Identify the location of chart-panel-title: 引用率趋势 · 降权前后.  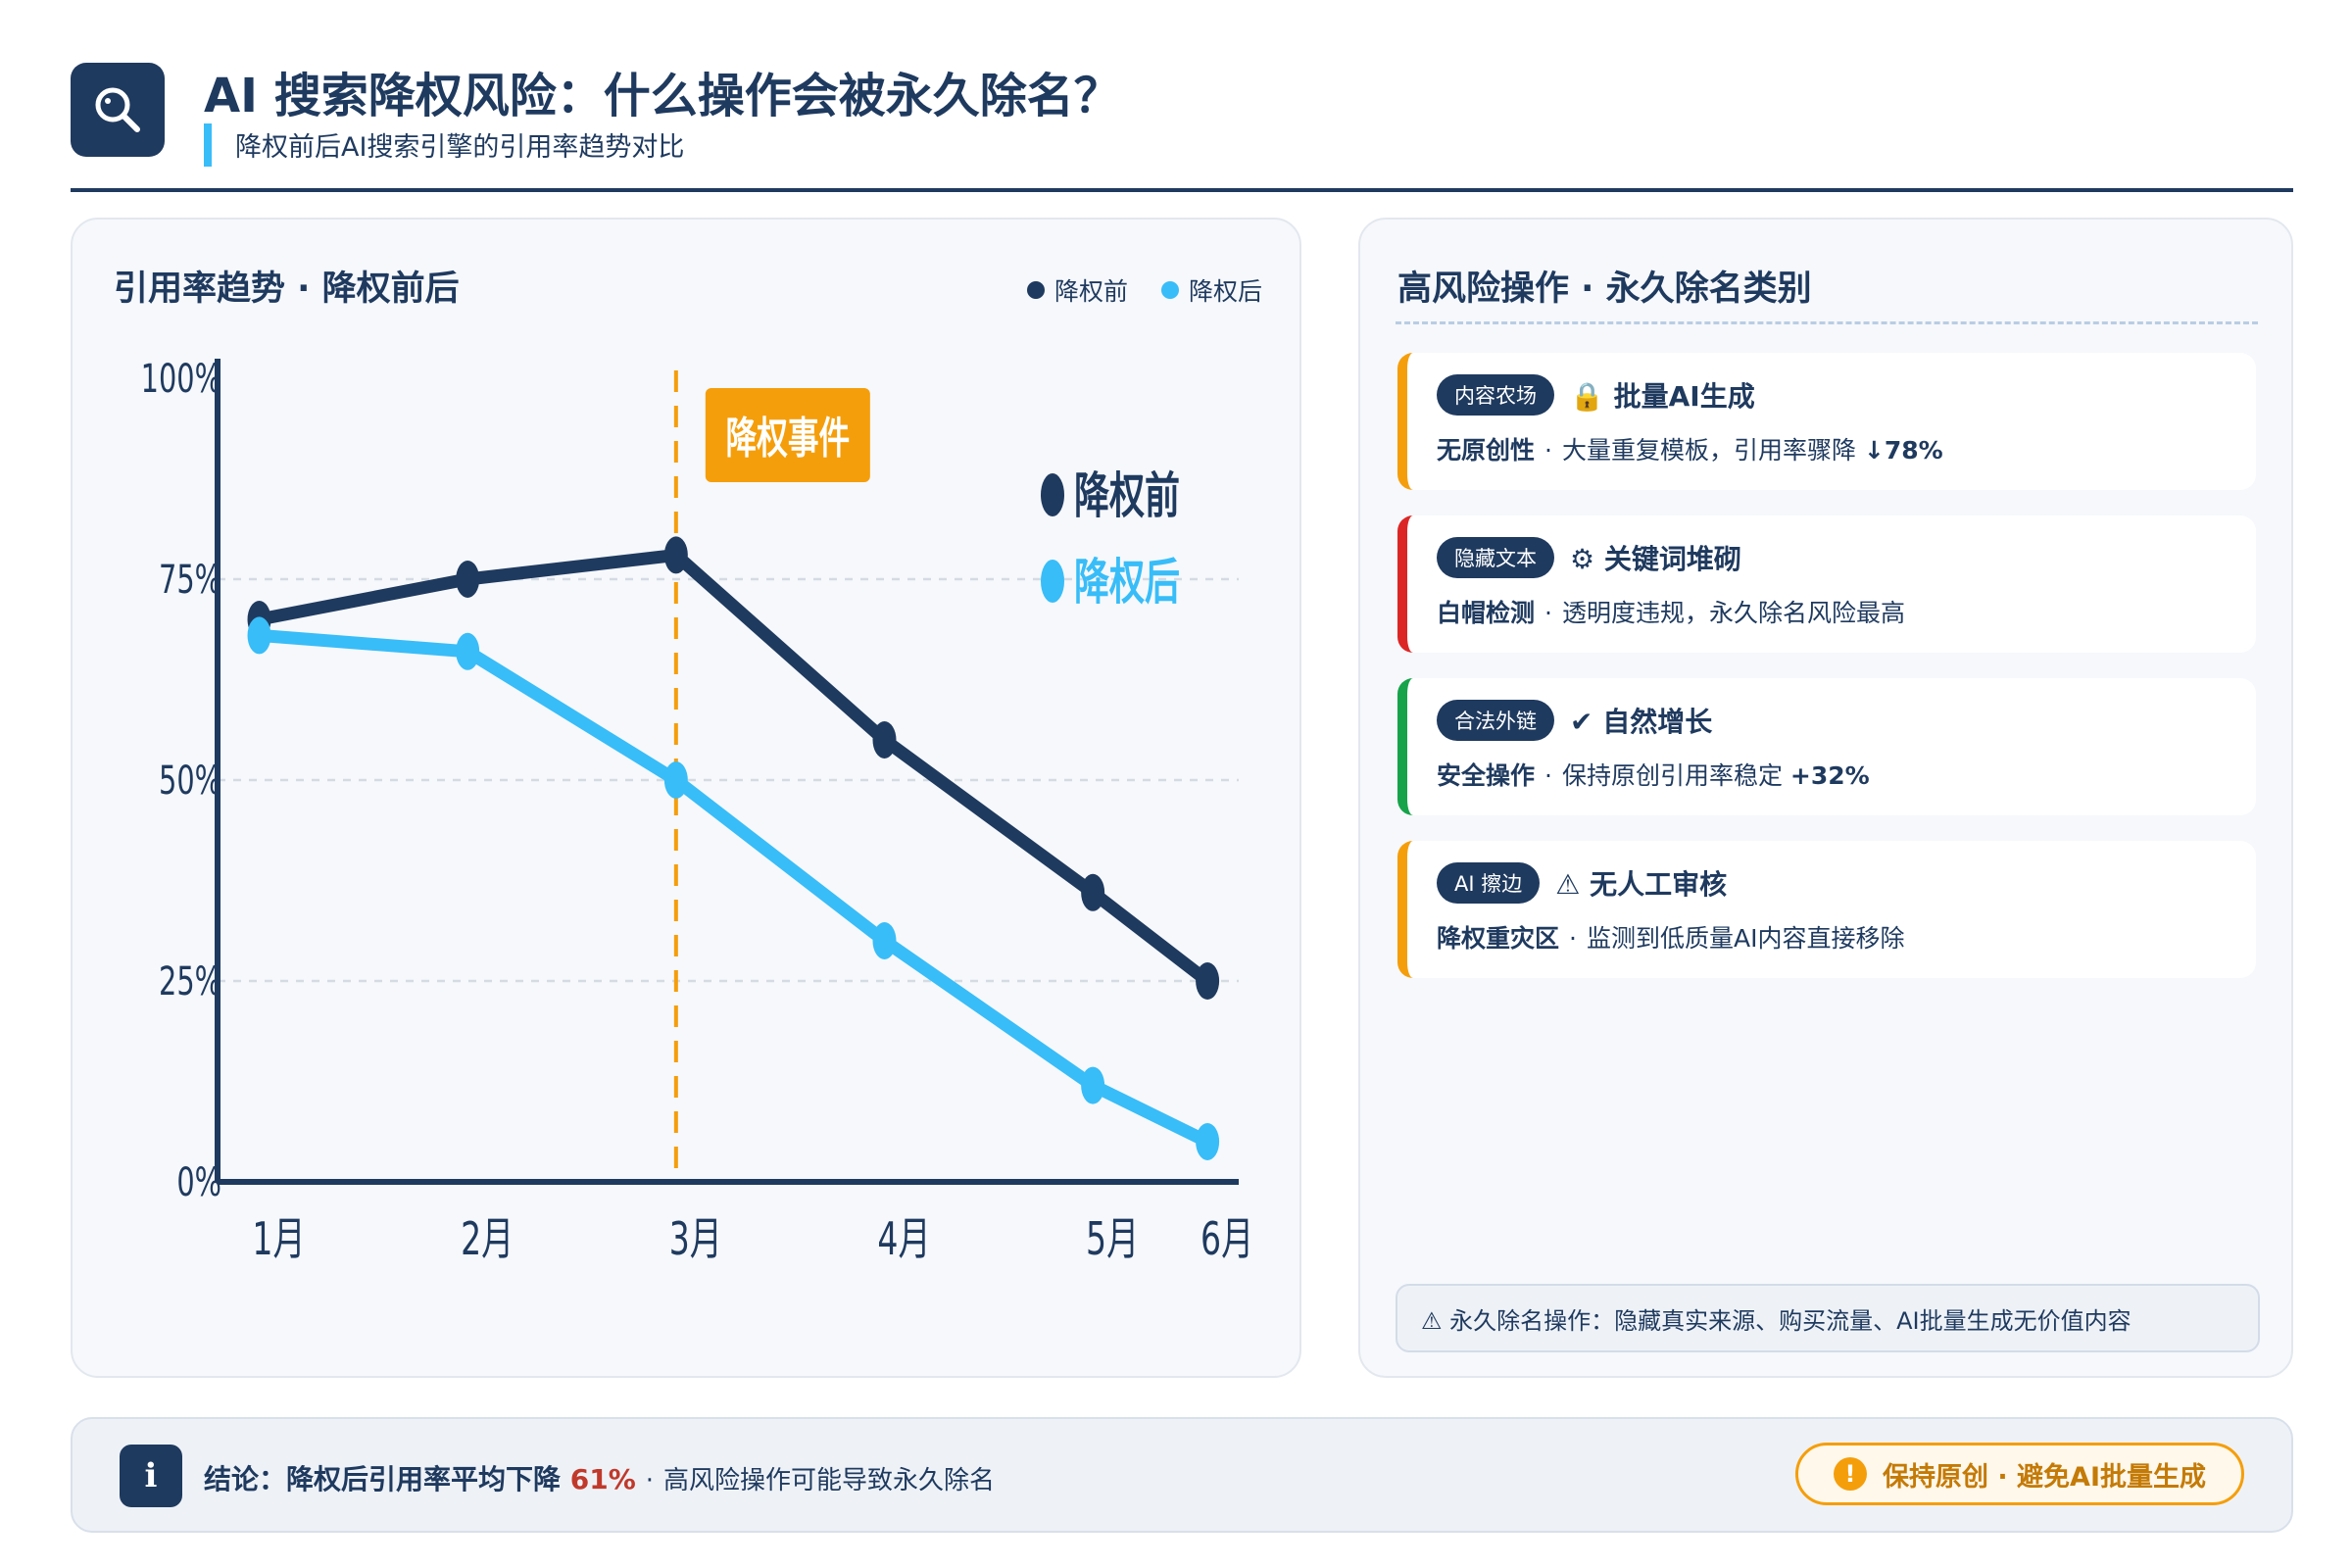
(287, 289).